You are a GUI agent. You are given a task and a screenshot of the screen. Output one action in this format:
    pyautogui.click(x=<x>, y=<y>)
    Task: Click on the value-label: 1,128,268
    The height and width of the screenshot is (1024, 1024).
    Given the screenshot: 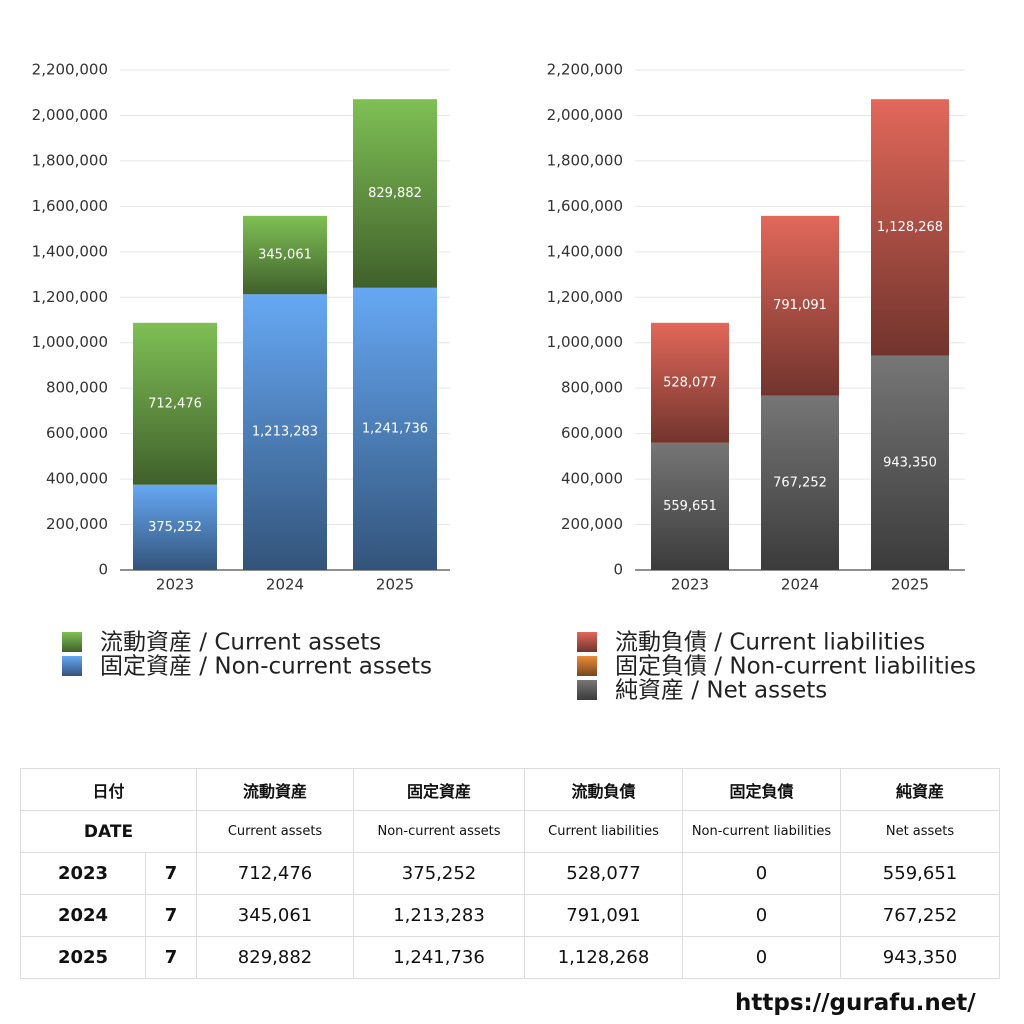 What is the action you would take?
    pyautogui.click(x=910, y=227)
    